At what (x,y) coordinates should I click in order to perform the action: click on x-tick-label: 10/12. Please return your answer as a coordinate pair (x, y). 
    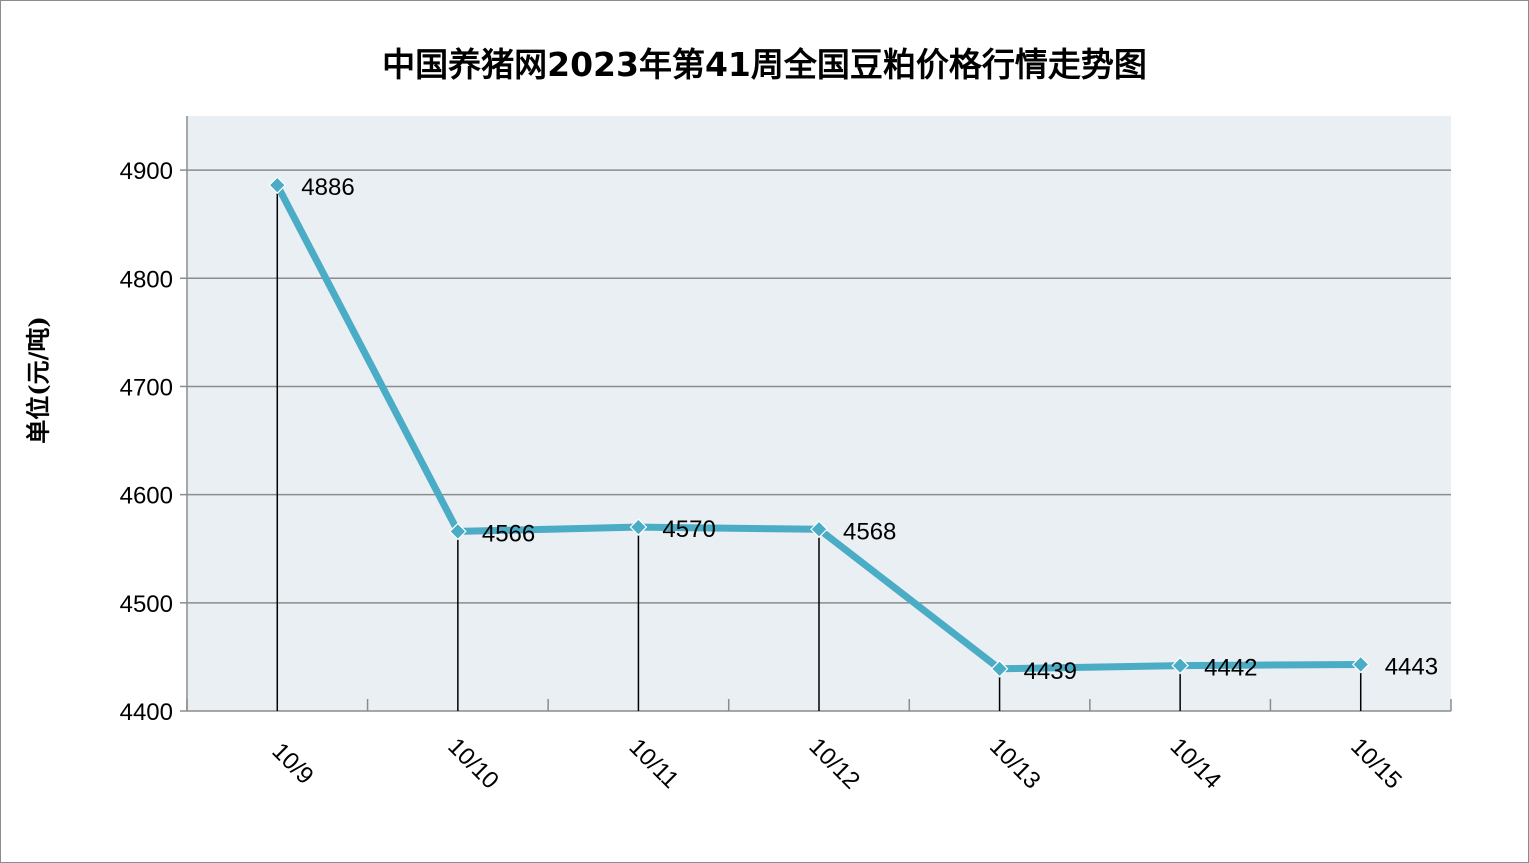
    Looking at the image, I should click on (835, 764).